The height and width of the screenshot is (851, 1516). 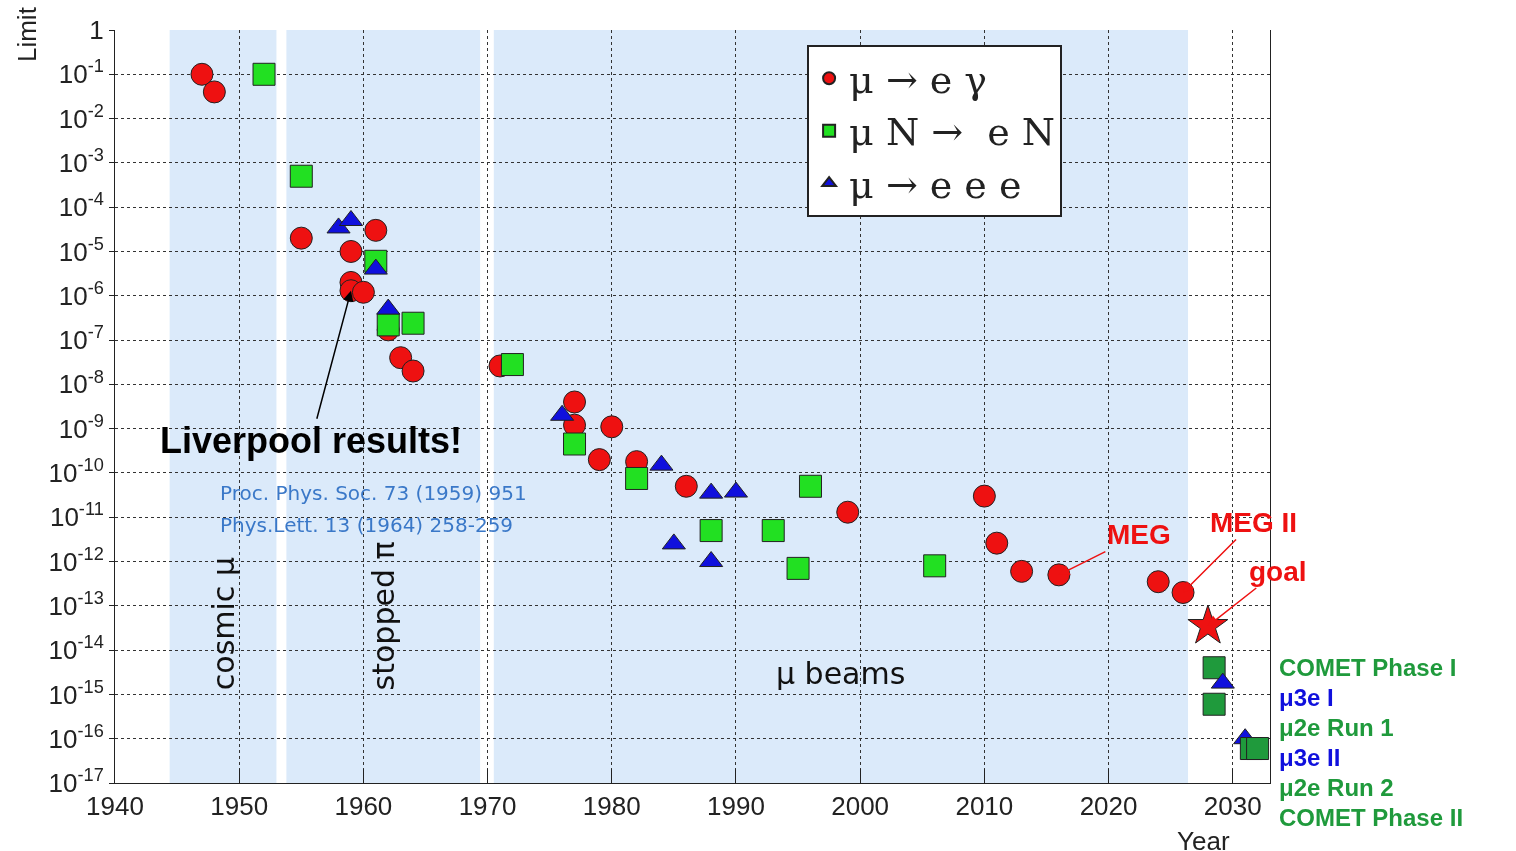 What do you see at coordinates (81, 339) in the screenshot?
I see `y-tick-label: 10$^{-7}$` at bounding box center [81, 339].